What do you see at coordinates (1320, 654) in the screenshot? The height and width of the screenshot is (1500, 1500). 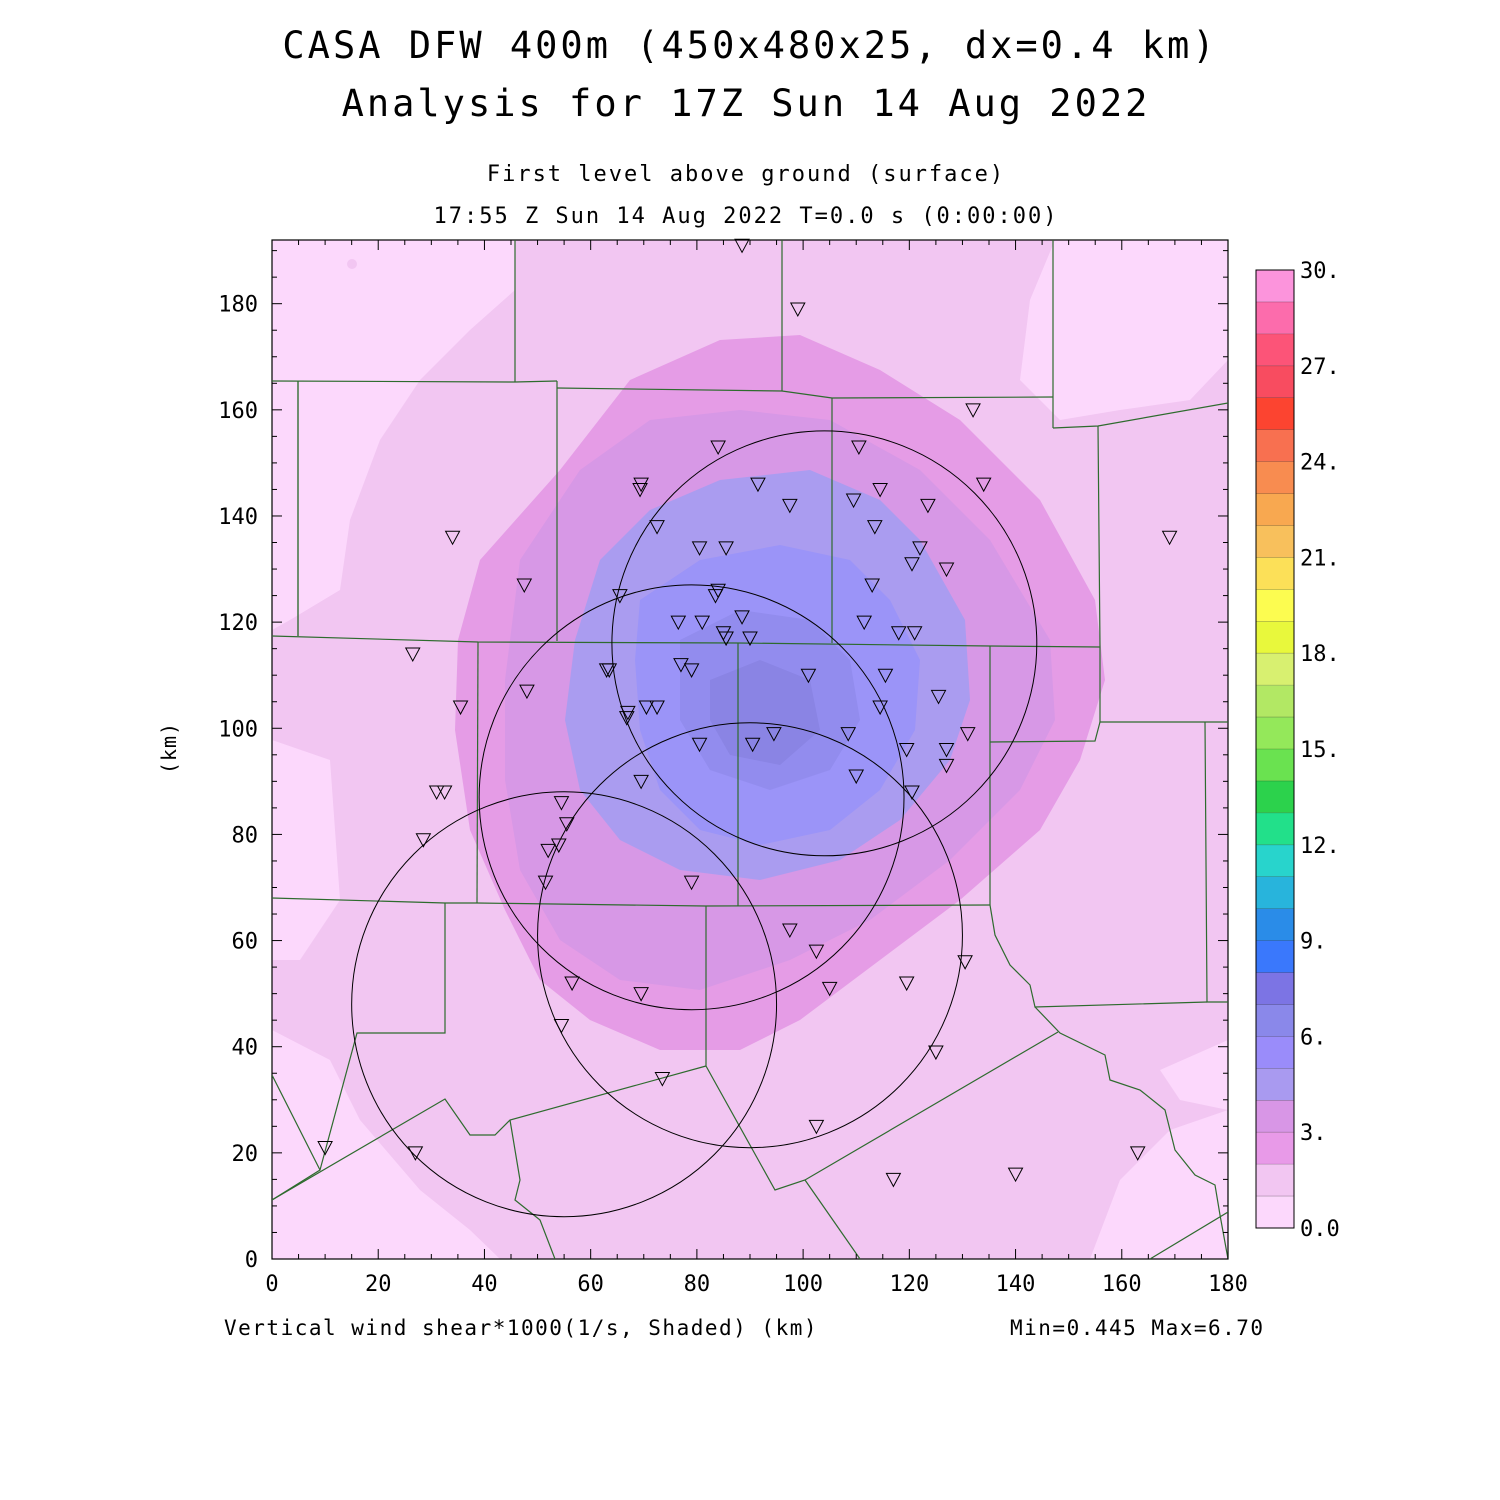 I see `colorbar-label: 18.` at bounding box center [1320, 654].